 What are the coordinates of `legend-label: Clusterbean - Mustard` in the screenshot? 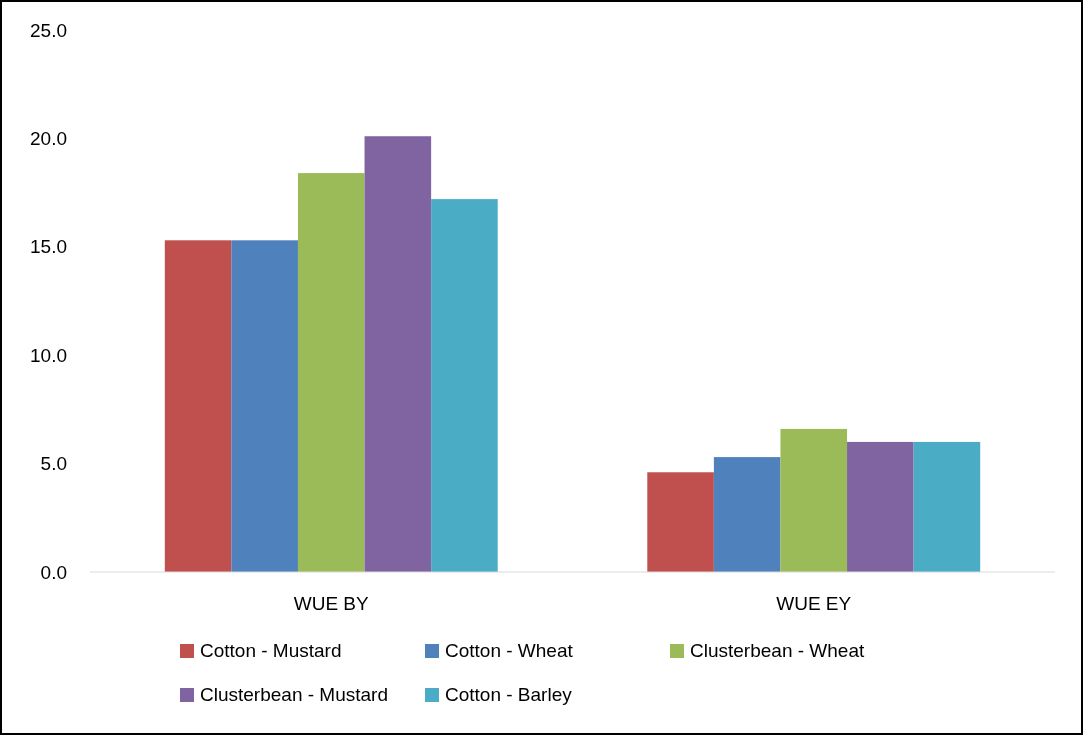 It's located at (294, 694).